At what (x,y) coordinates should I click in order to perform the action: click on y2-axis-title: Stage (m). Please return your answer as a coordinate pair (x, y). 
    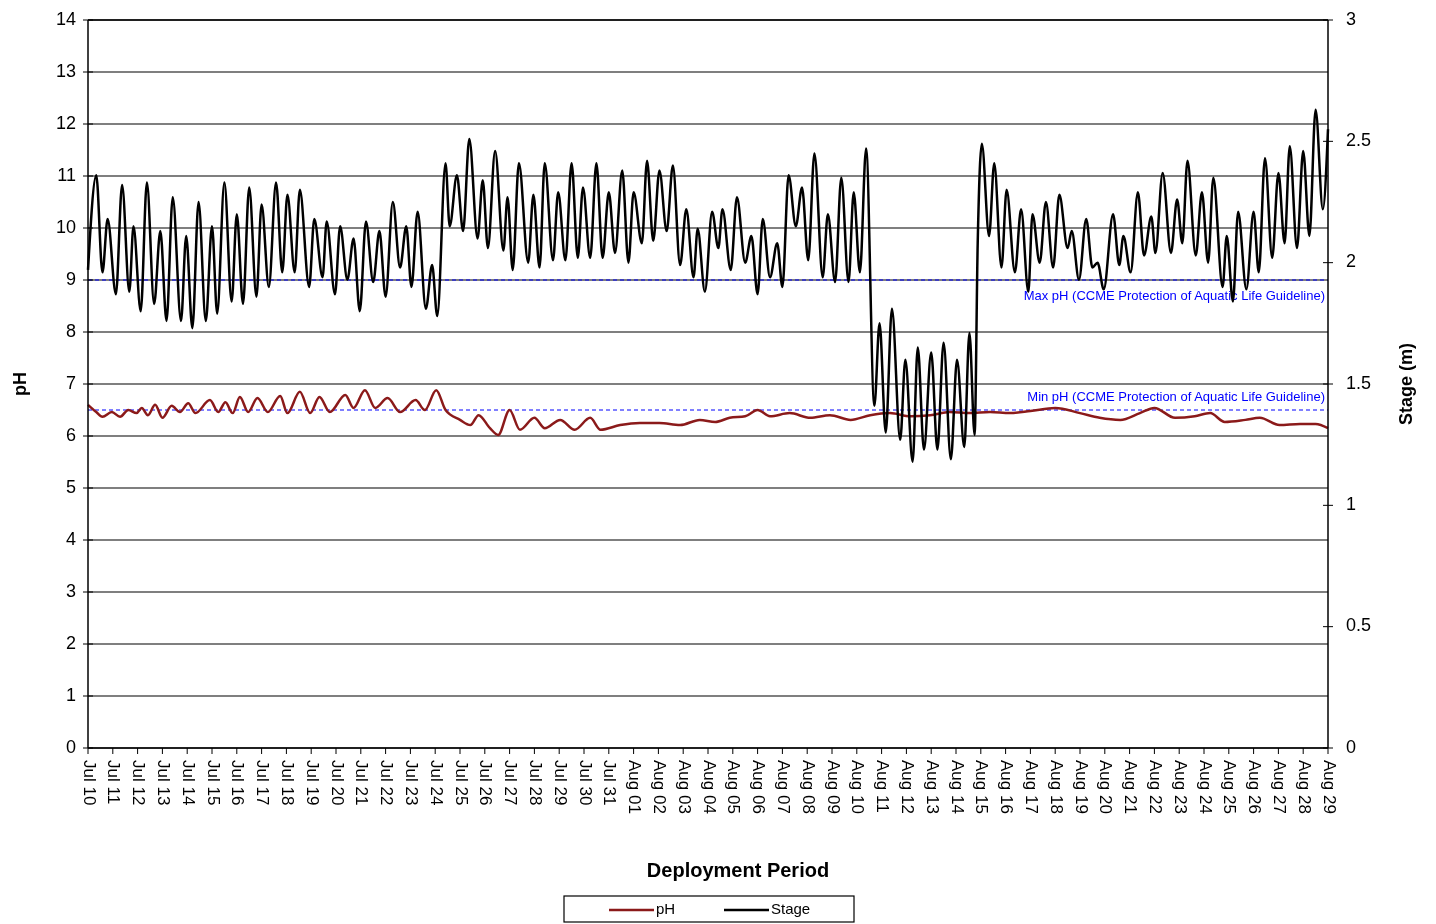
    Looking at the image, I should click on (1406, 384).